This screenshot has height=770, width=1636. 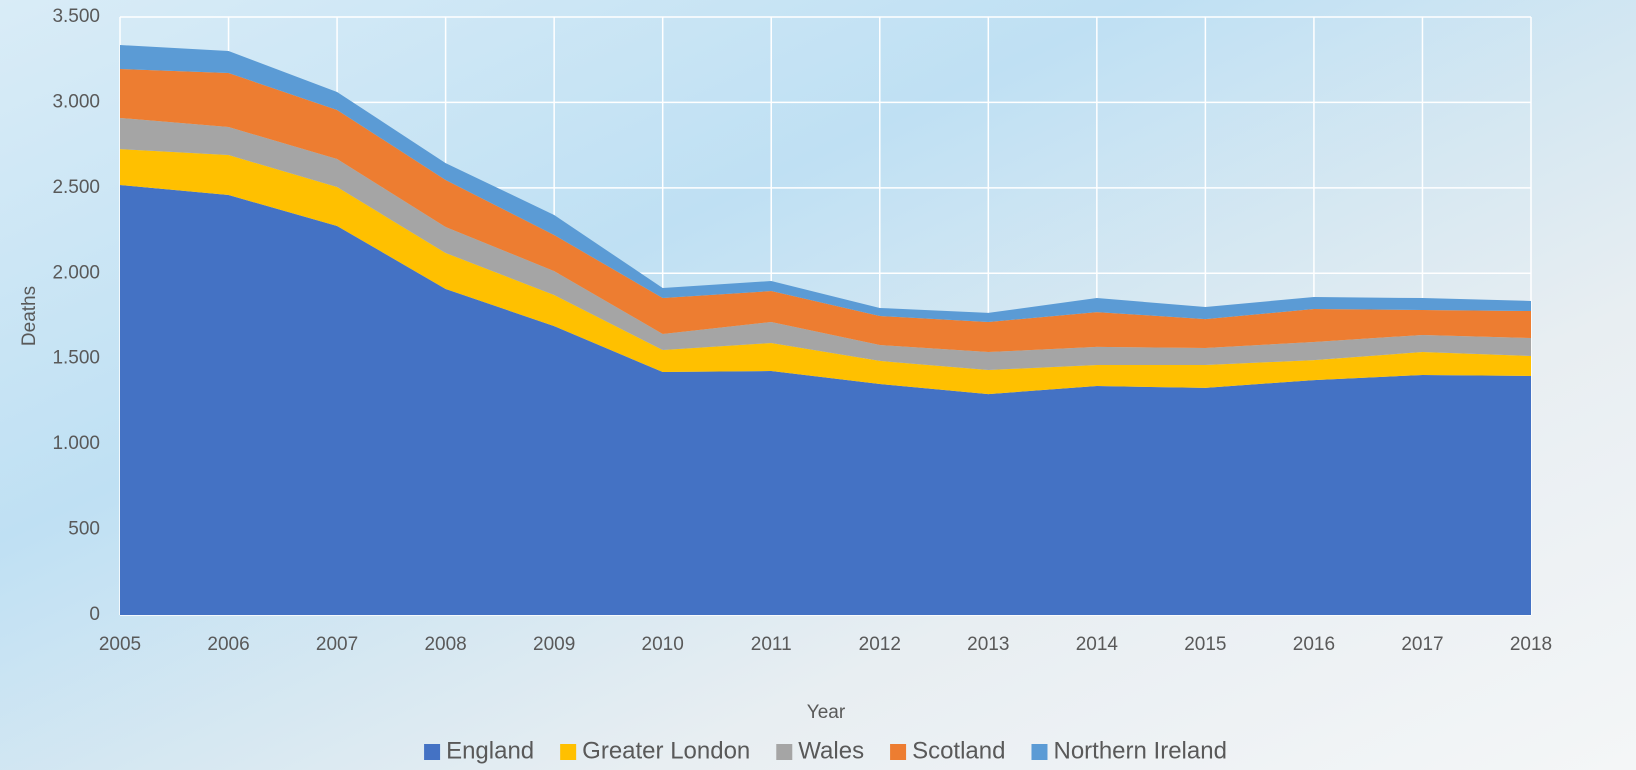 What do you see at coordinates (490, 750) in the screenshot?
I see `legend-label: England` at bounding box center [490, 750].